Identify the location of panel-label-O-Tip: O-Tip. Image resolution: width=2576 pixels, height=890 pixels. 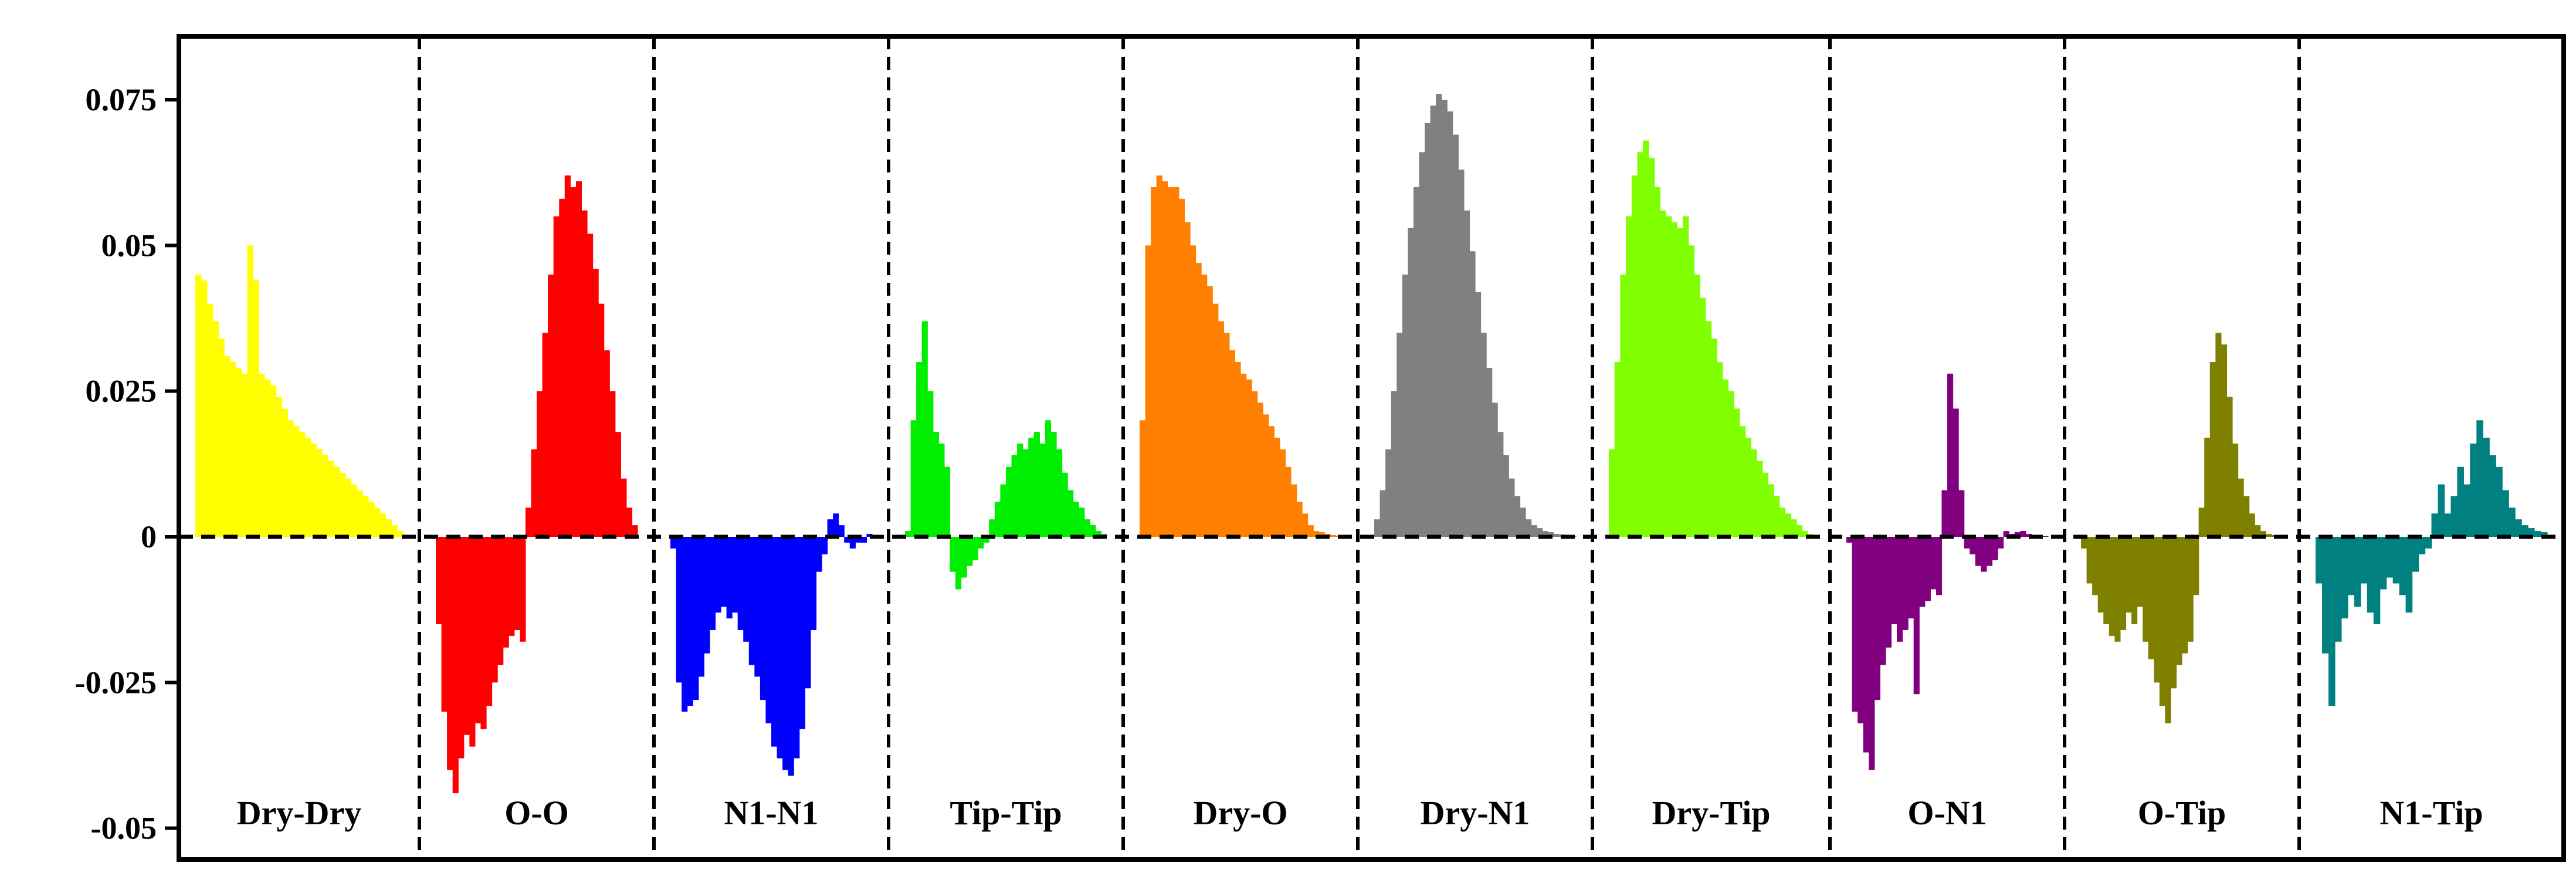
(2182, 813).